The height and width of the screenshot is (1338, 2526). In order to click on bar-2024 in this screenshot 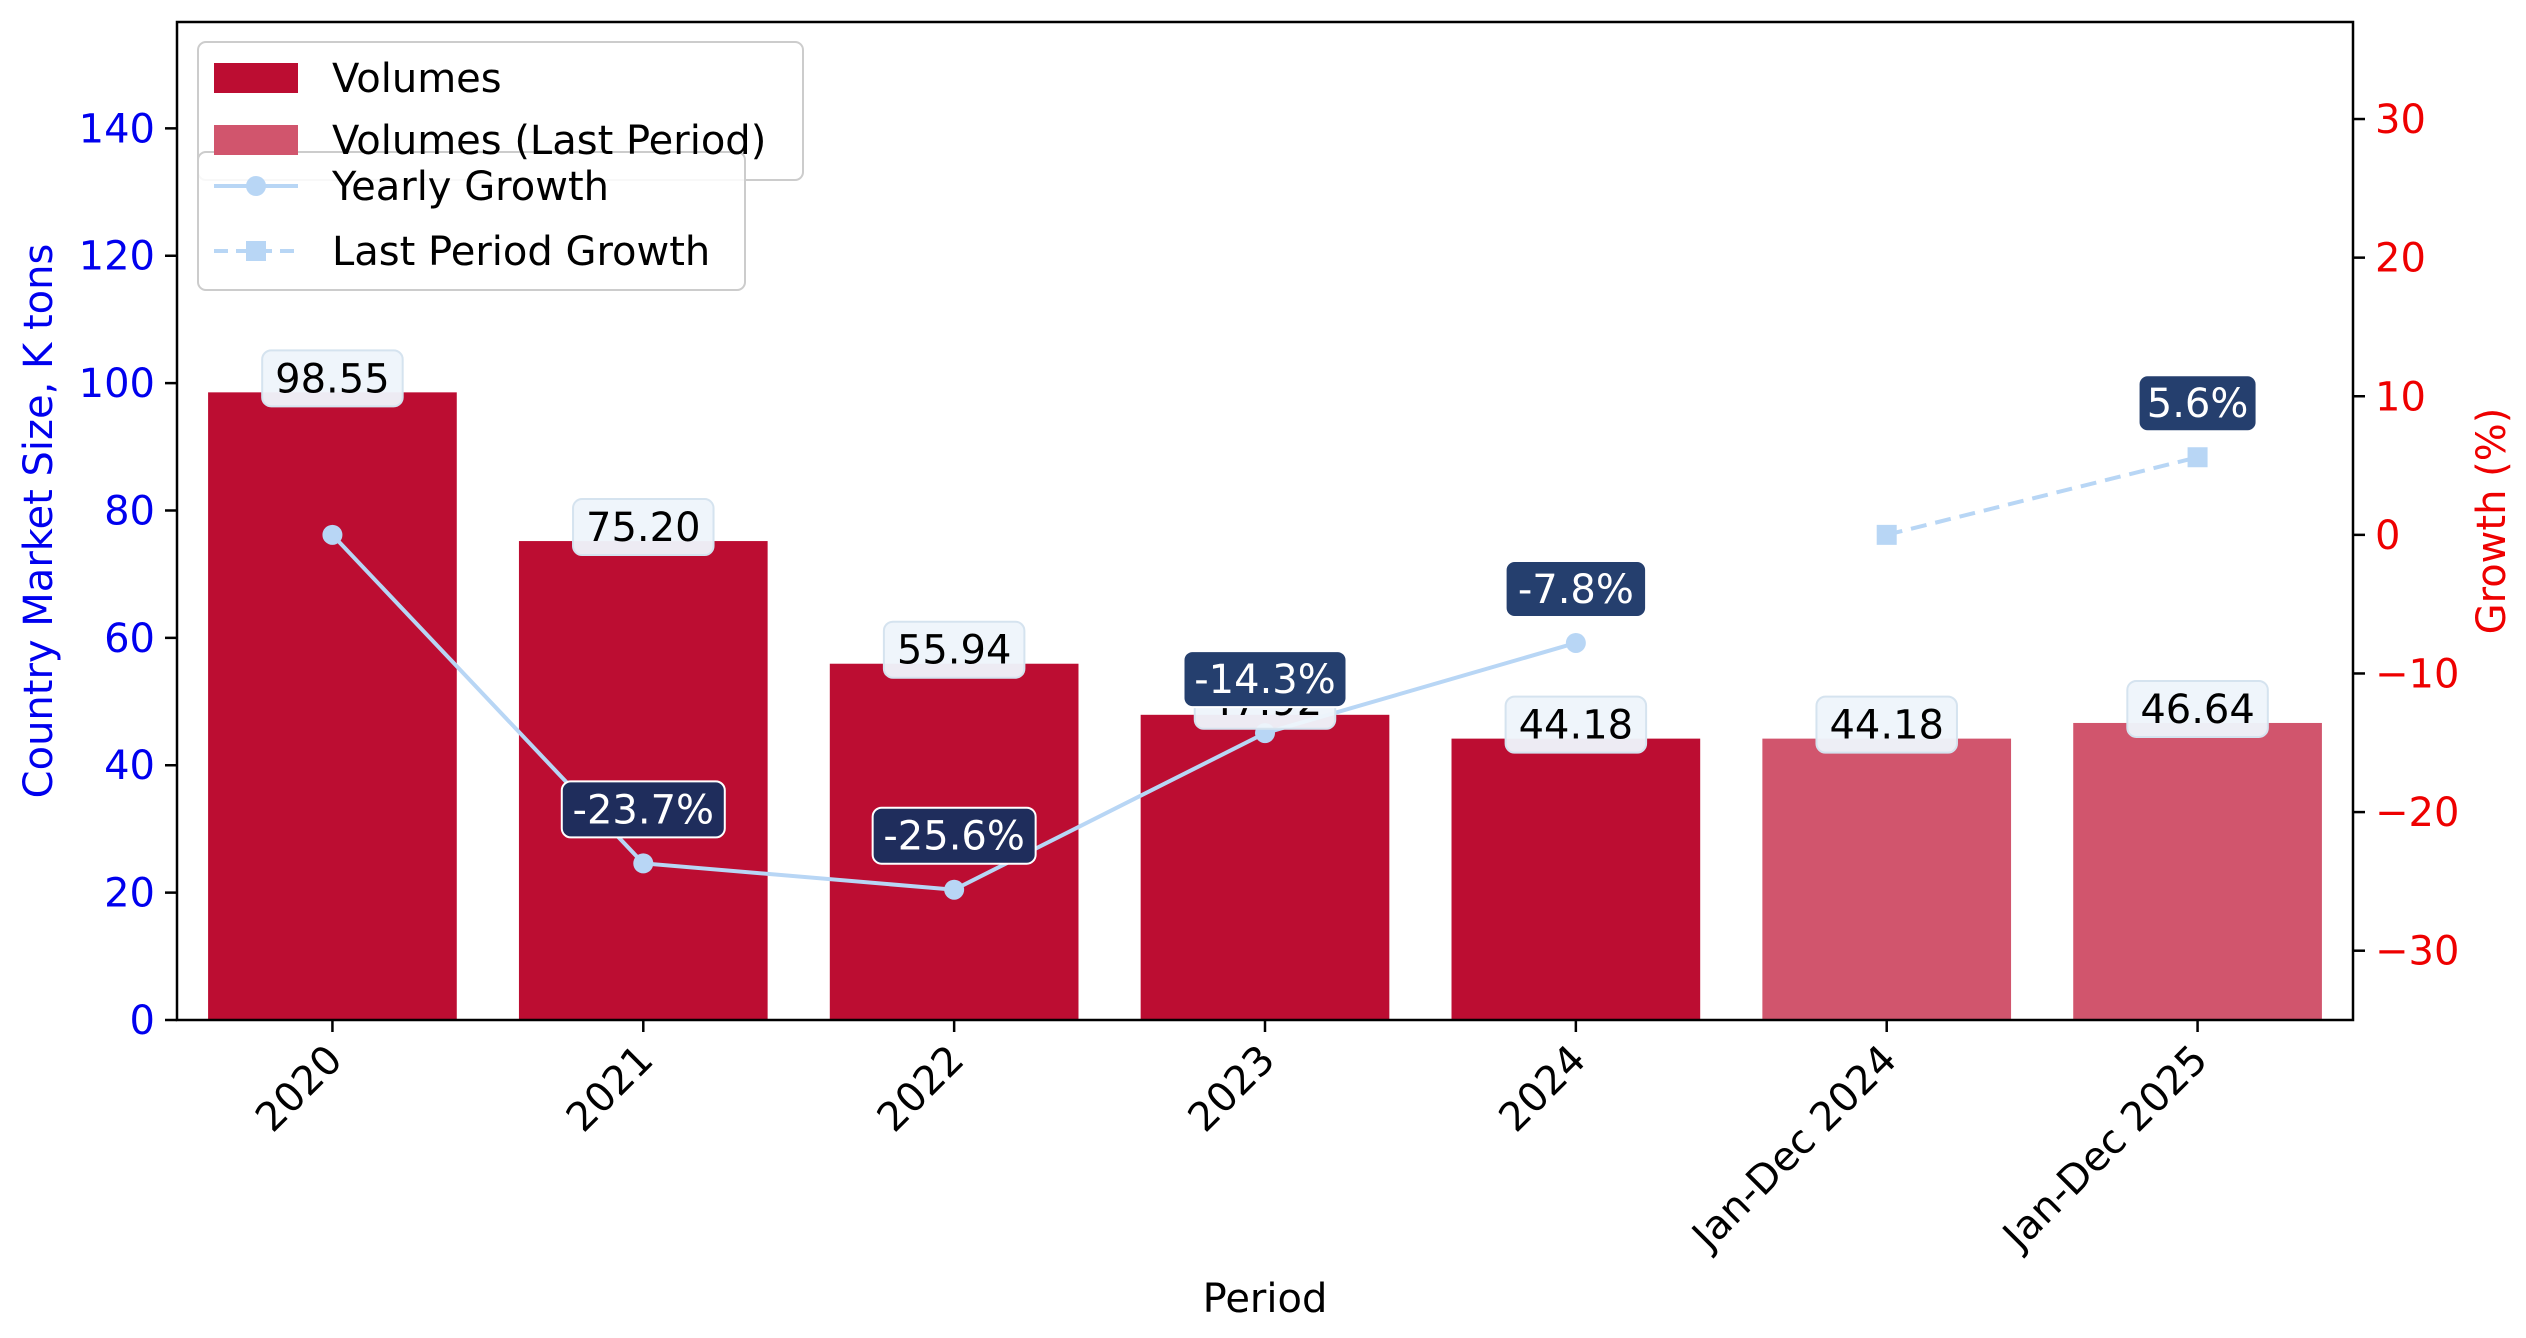, I will do `click(1576, 879)`.